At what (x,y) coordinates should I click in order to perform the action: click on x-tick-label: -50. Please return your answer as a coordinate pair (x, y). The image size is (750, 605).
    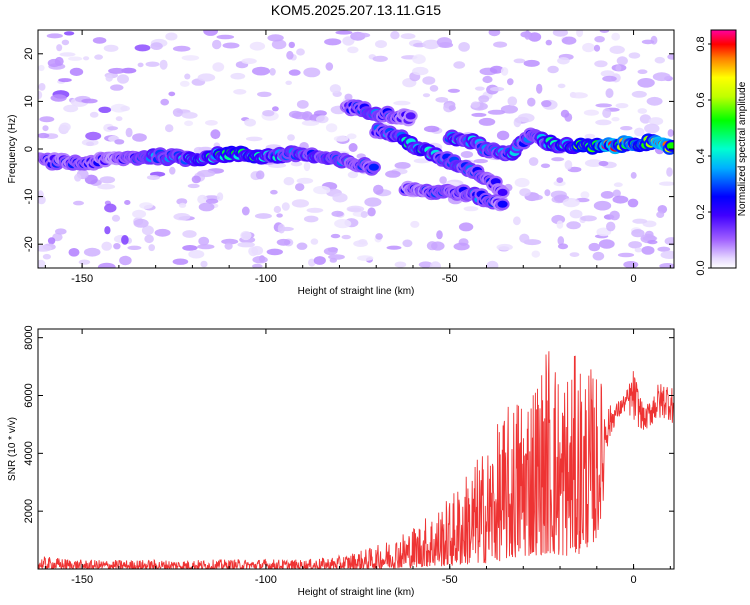
    Looking at the image, I should click on (450, 580).